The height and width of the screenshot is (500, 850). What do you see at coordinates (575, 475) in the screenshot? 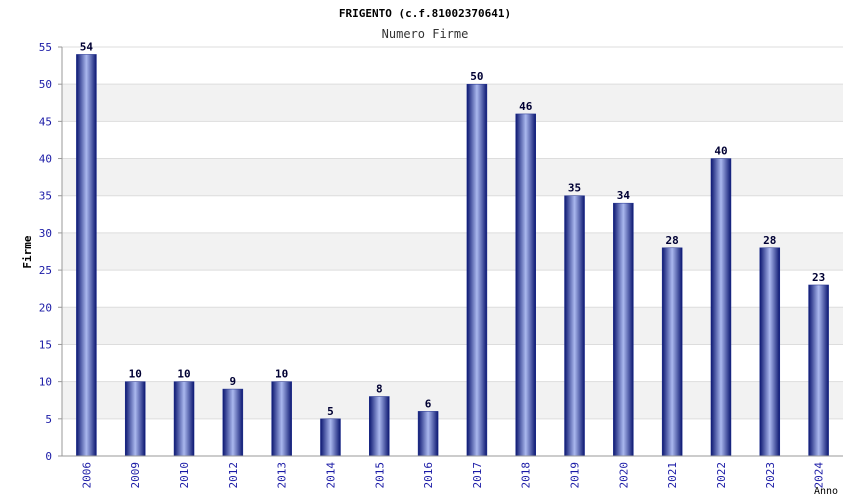
I see `x-tick-label-2019: 2019` at bounding box center [575, 475].